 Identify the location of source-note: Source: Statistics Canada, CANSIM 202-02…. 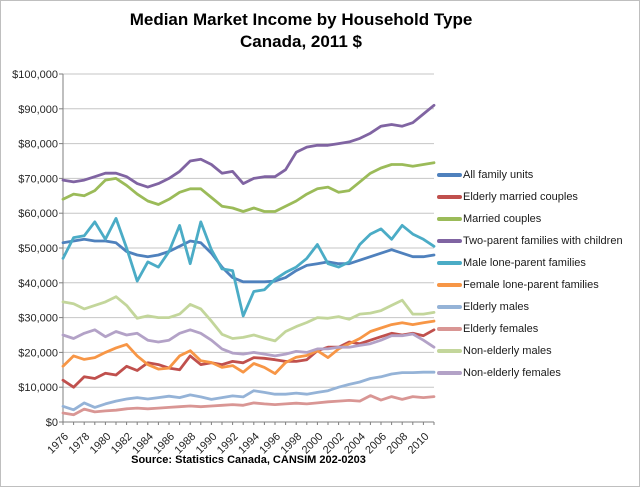
(248, 460).